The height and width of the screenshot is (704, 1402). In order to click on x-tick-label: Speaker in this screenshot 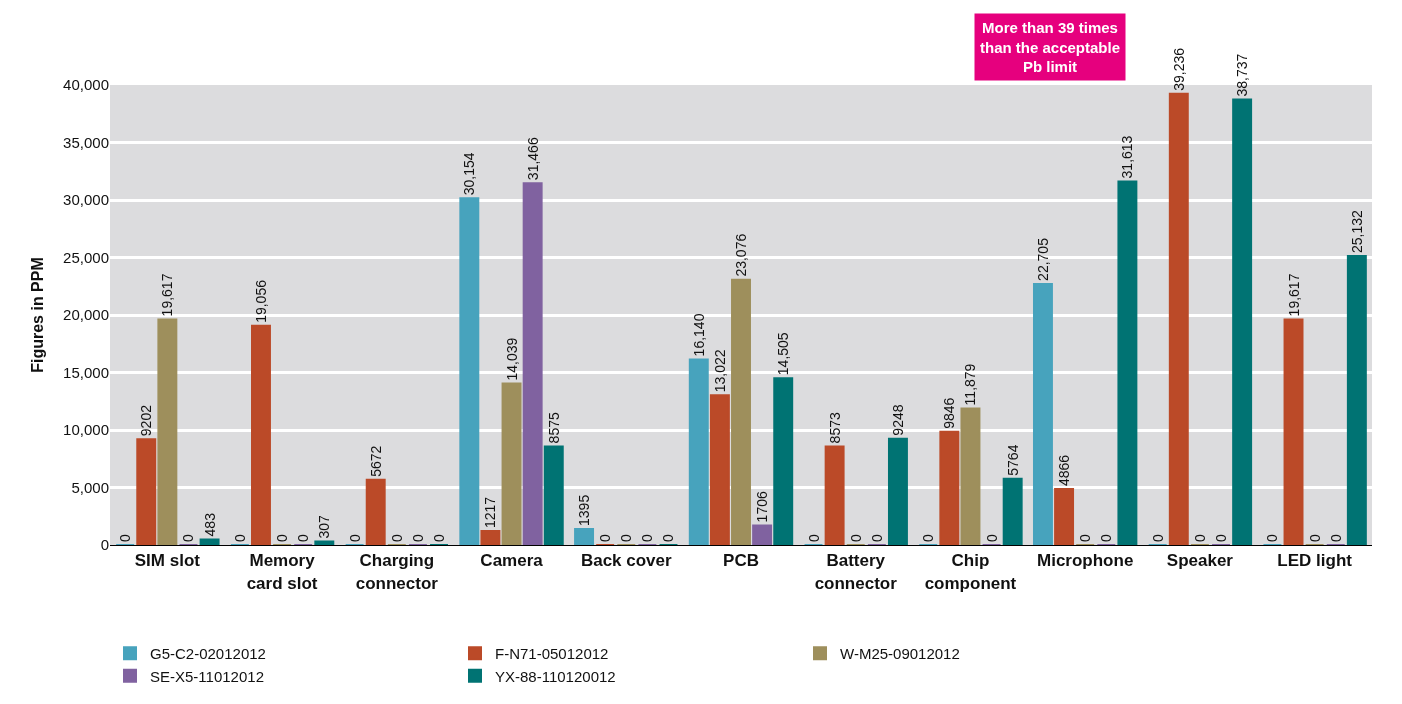, I will do `click(1200, 561)`.